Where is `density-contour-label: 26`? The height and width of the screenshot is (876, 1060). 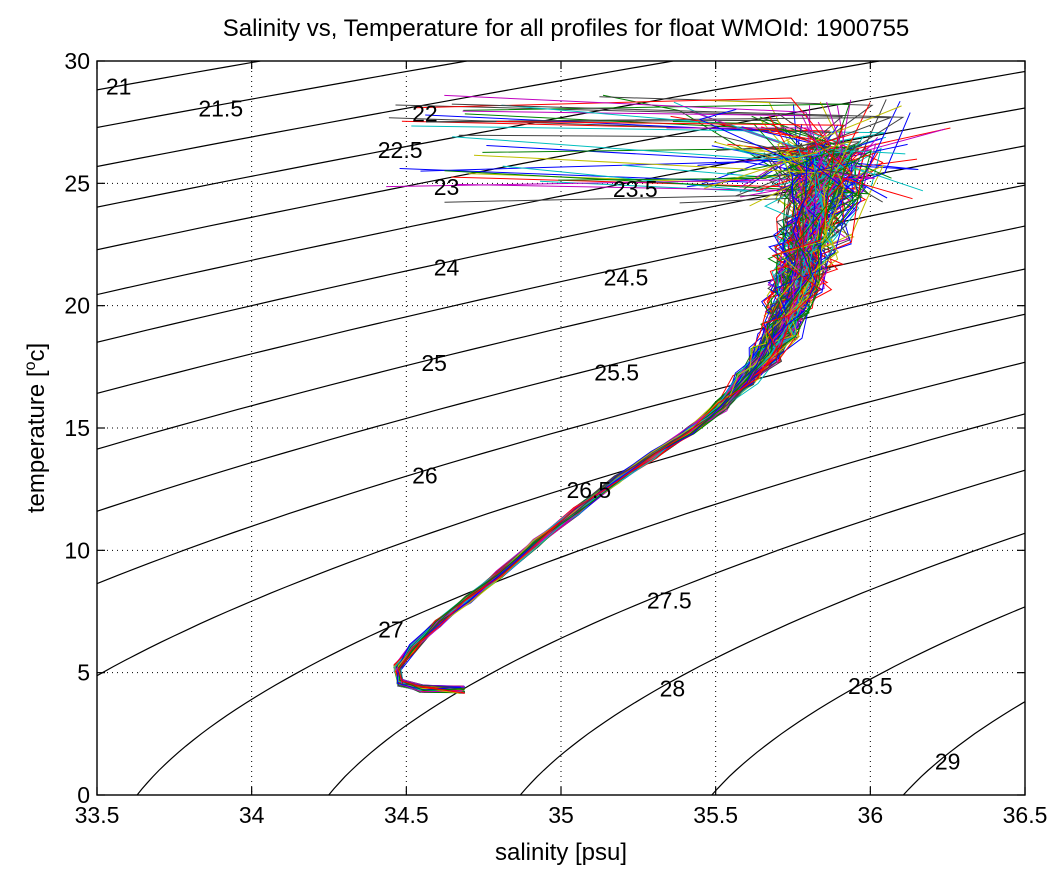 density-contour-label: 26 is located at coordinates (425, 475).